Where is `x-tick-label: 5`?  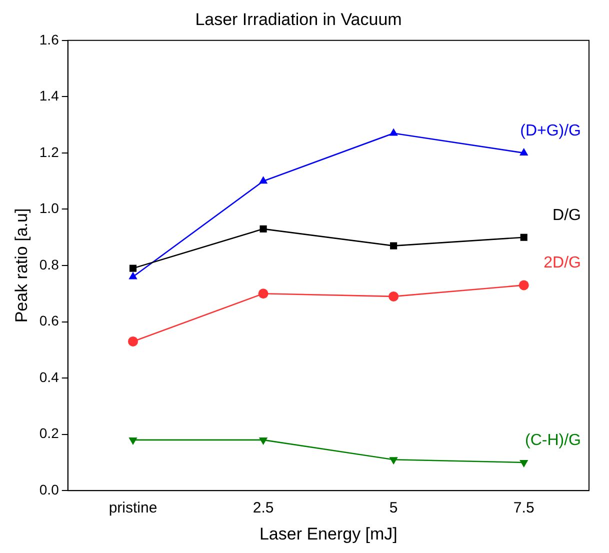 x-tick-label: 5 is located at coordinates (393, 508).